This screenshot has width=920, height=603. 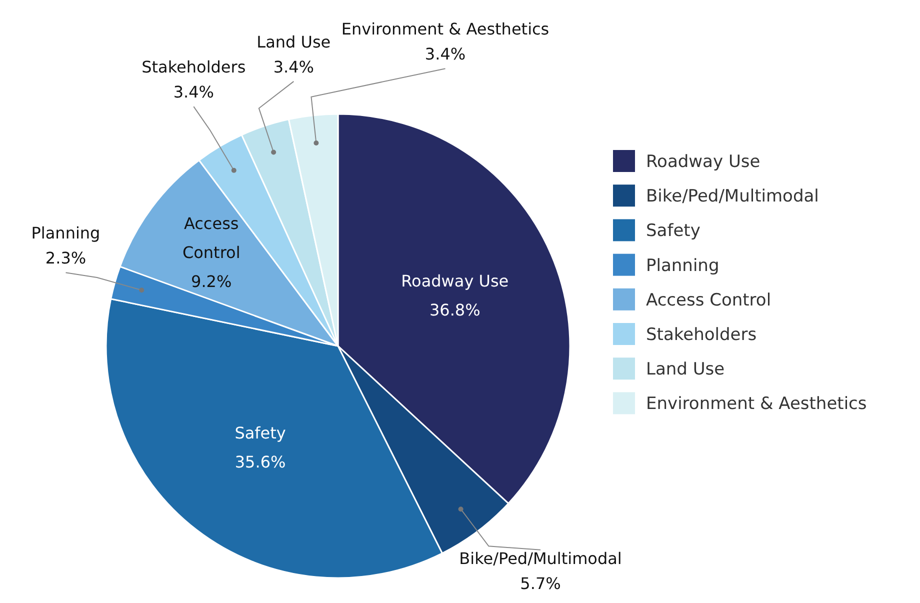 What do you see at coordinates (65, 233) in the screenshot?
I see `slice-label: Planning` at bounding box center [65, 233].